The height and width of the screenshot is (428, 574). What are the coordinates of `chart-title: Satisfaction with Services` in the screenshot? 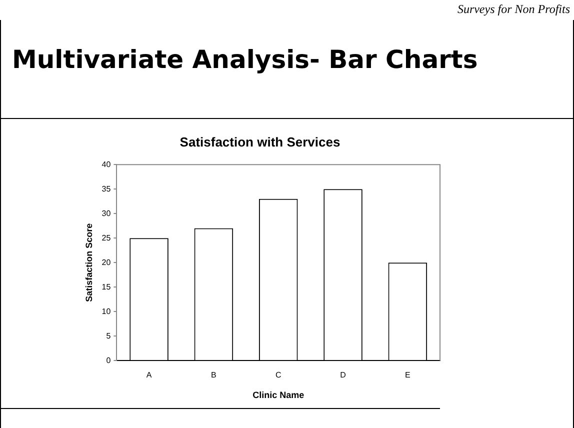 It's located at (260, 142).